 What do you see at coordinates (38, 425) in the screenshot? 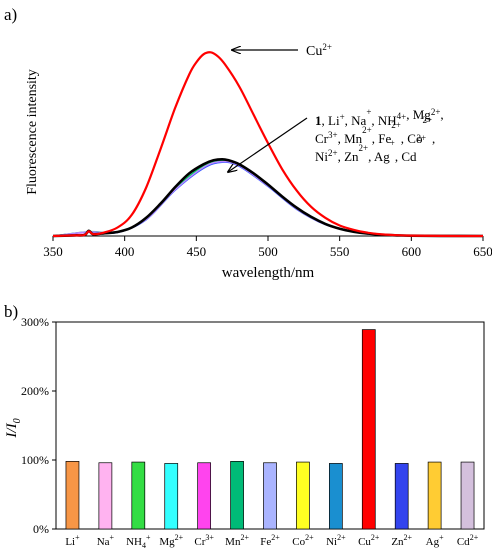
I see `panel-b-y-ticks: 0% 100% 200% 300%` at bounding box center [38, 425].